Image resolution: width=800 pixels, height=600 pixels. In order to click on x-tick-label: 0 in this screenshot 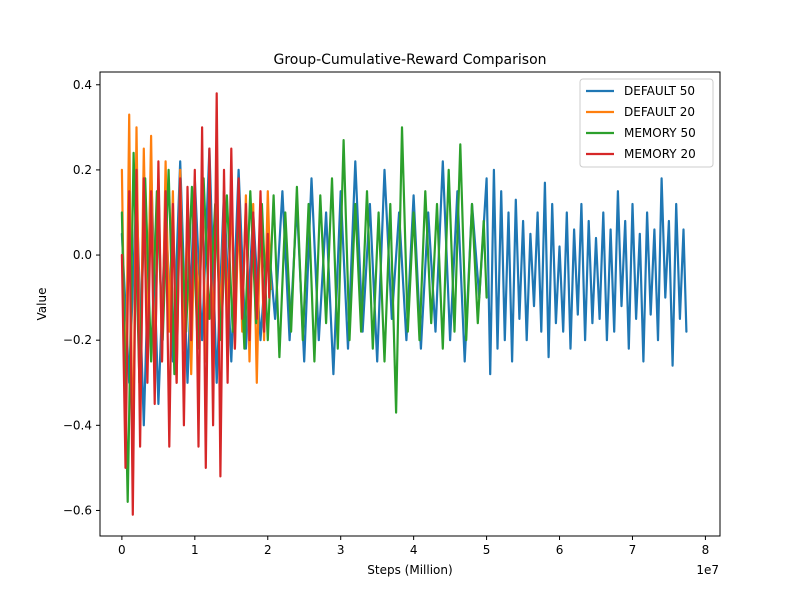, I will do `click(122, 550)`.